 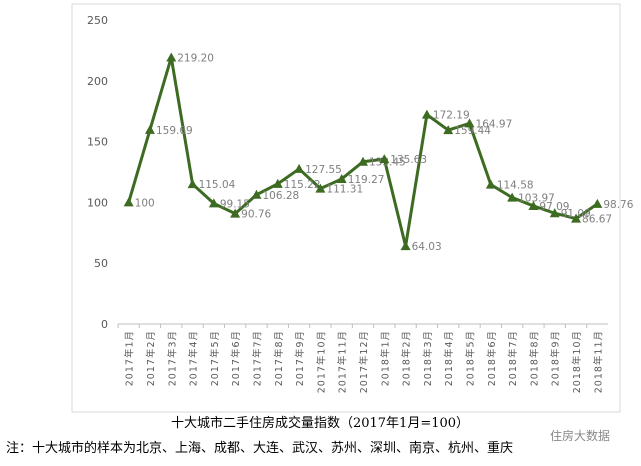 I want to click on x-tick-label: 2017年2月, so click(x=151, y=358).